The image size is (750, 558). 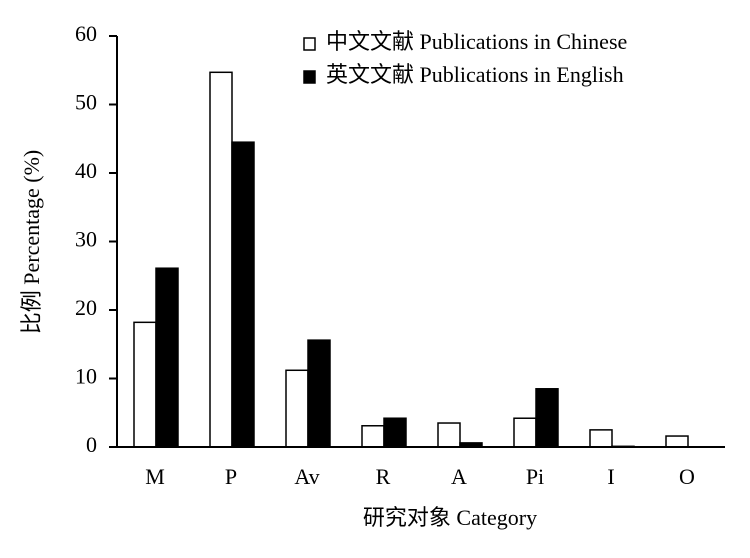 I want to click on legend-label: 中文文献 Publications in Chinese, so click(x=476, y=41).